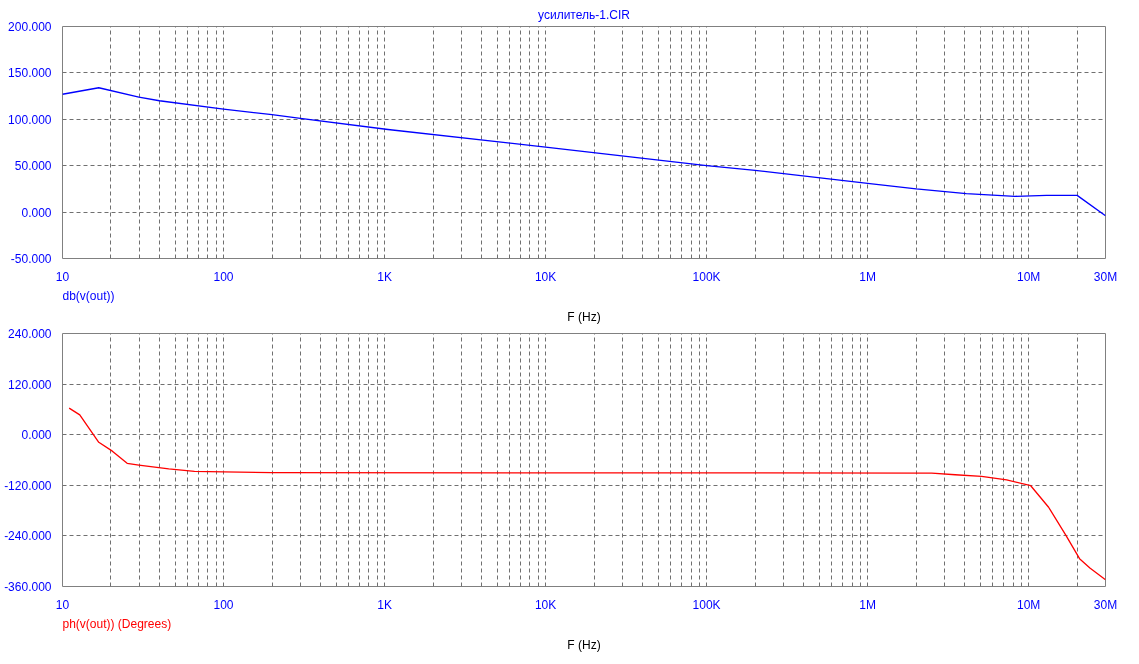  What do you see at coordinates (30, 384) in the screenshot?
I see `y-tick-label: 120.000` at bounding box center [30, 384].